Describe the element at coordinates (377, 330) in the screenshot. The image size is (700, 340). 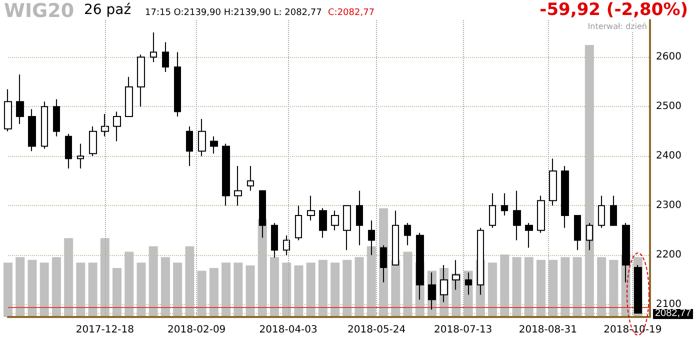
I see `x-tick-label: 2018-05-24` at that location.